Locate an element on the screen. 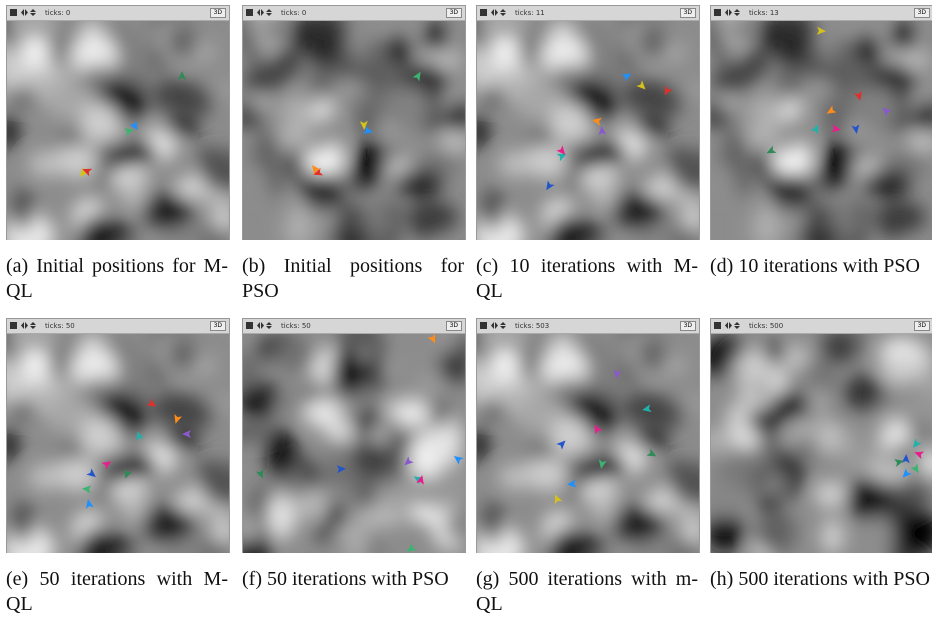 This screenshot has width=932, height=627. toolbar: ticks: 0 3D is located at coordinates (118, 13).